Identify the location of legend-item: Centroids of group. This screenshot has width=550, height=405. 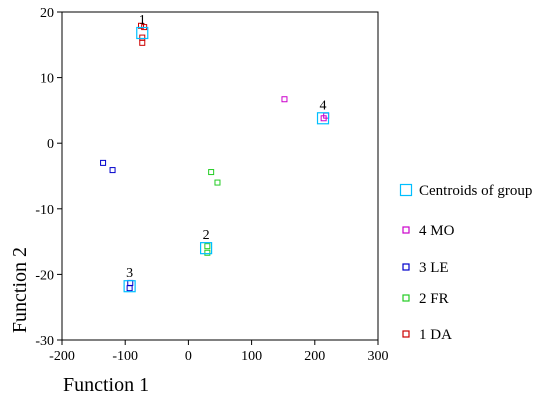
(465, 191).